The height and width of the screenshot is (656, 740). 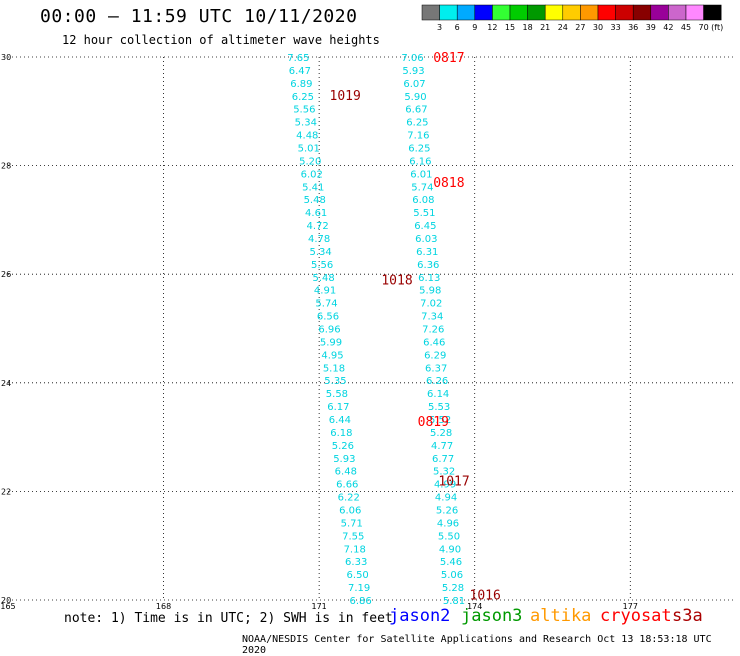 What do you see at coordinates (319, 239) in the screenshot?
I see `wave-height-value: 4.78` at bounding box center [319, 239].